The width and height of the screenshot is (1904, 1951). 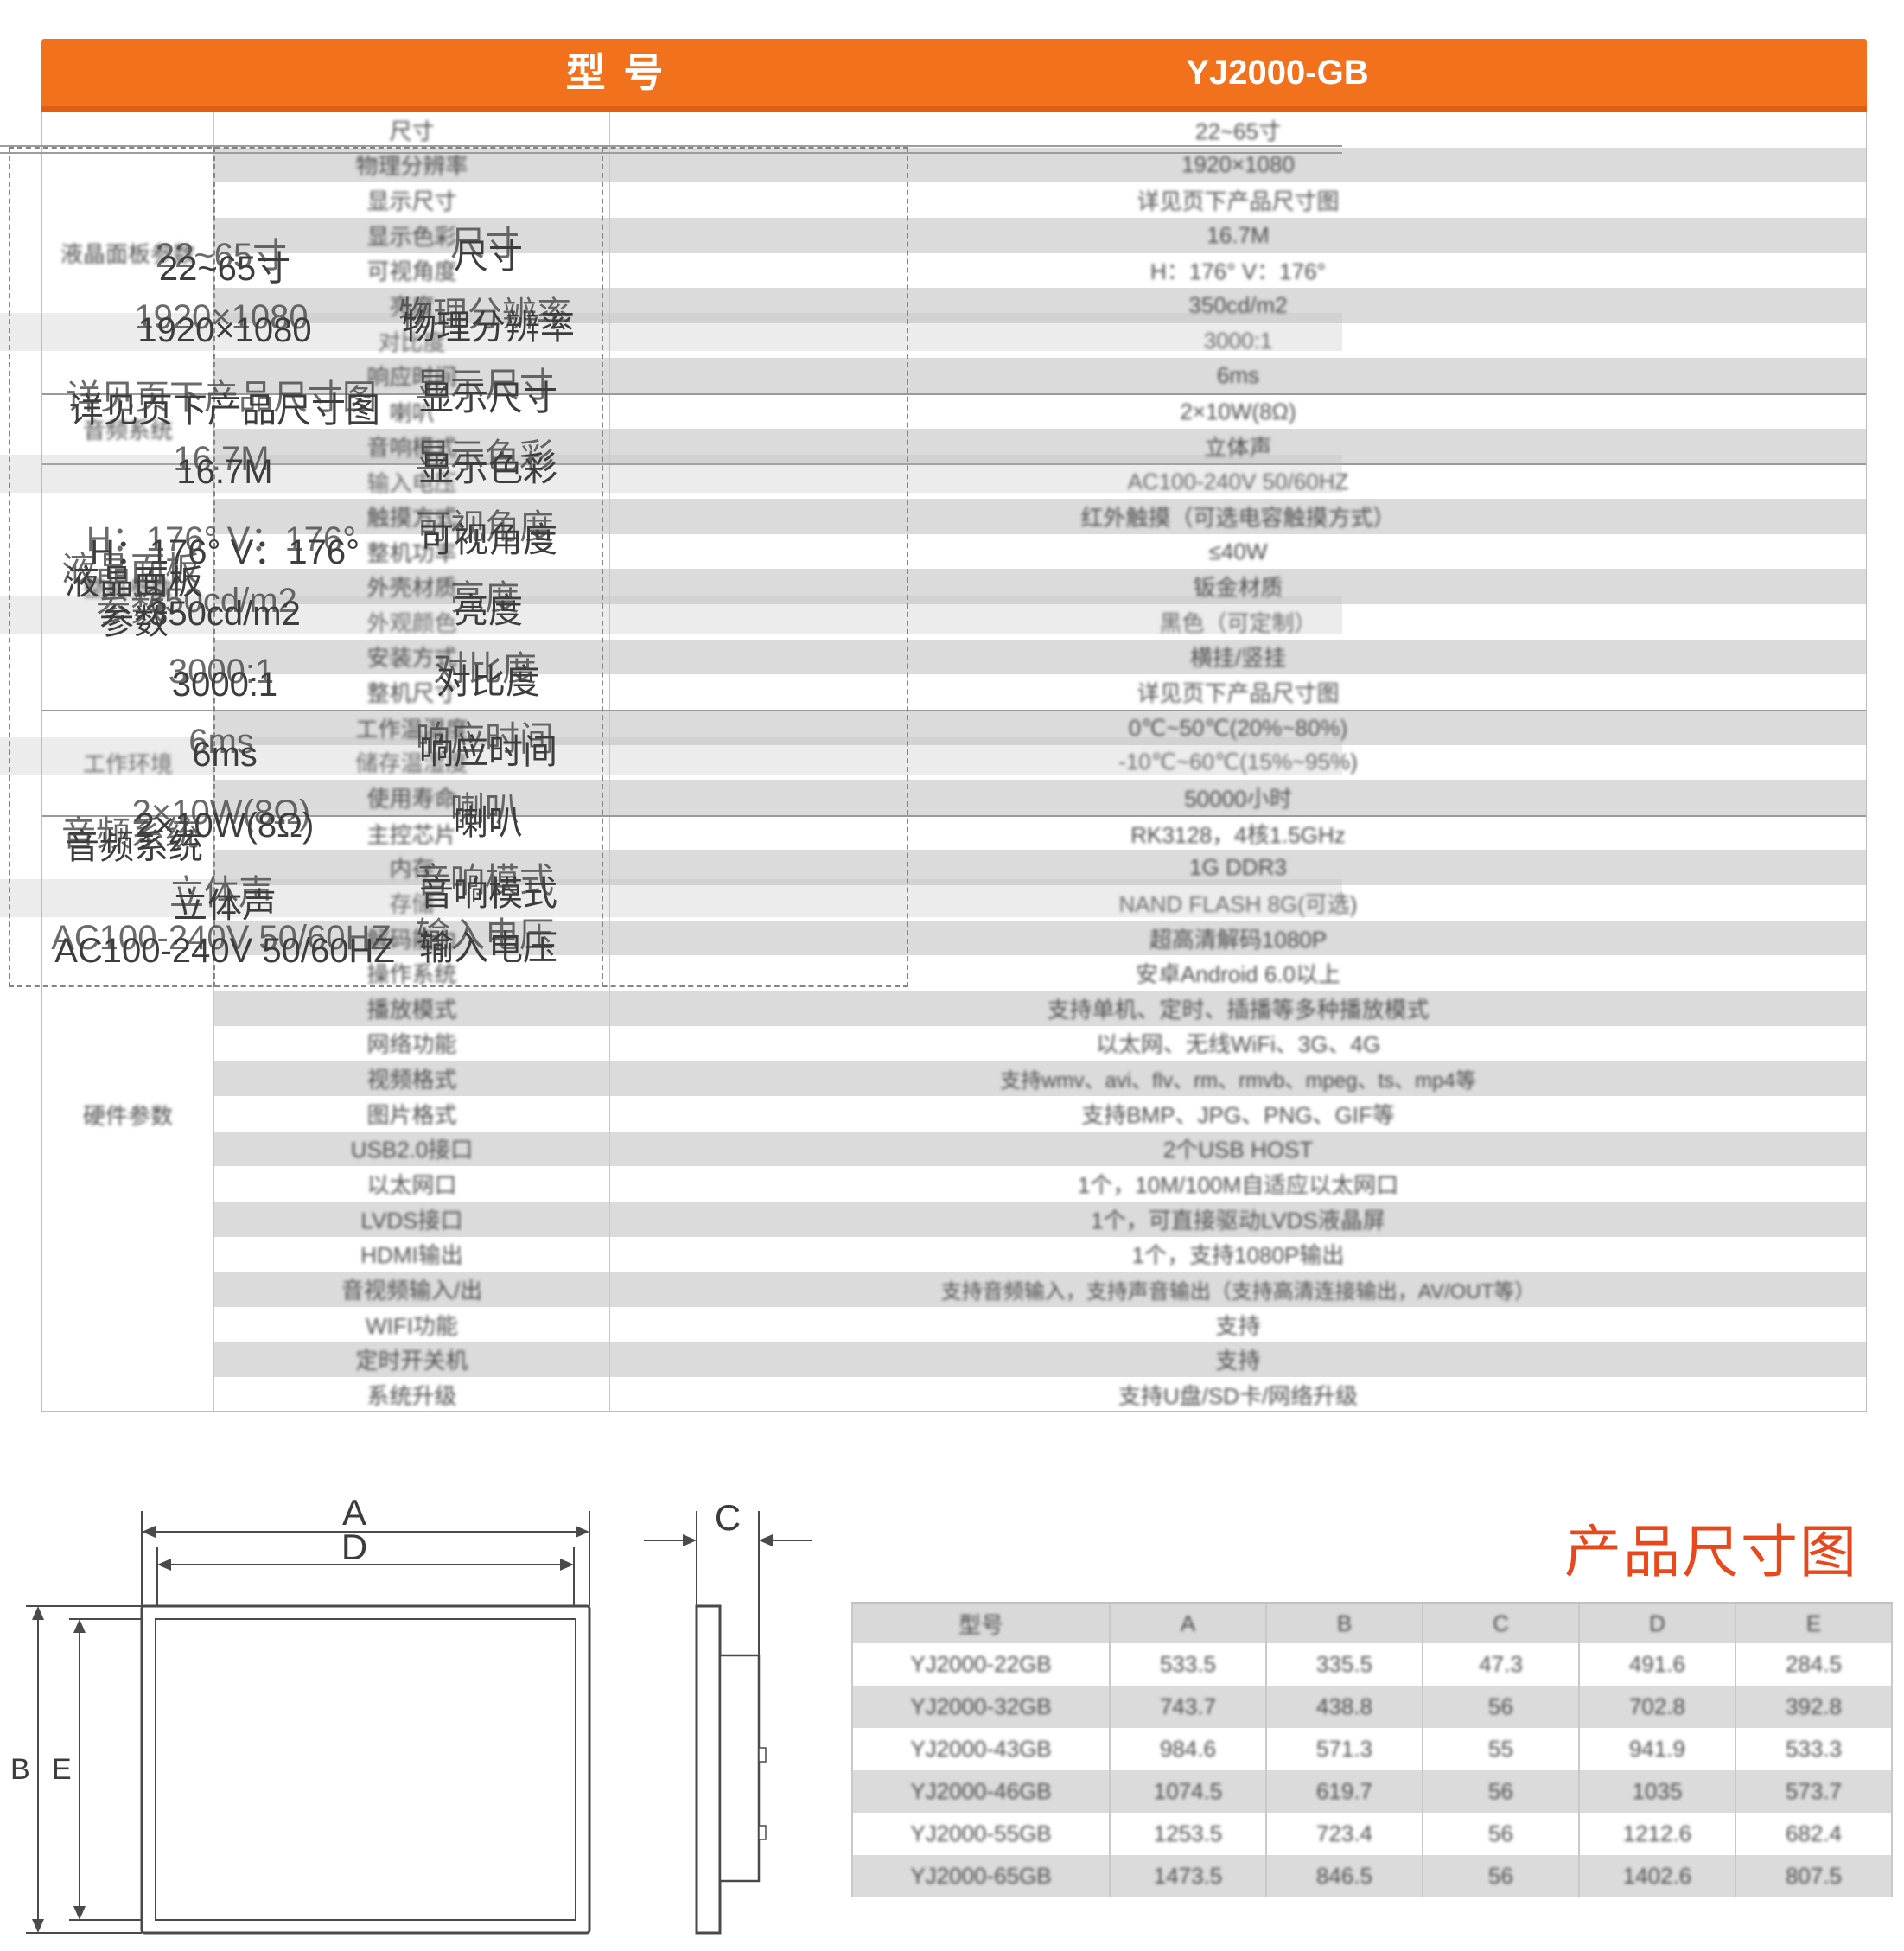 I want to click on spec-label: 储存温湿度, so click(x=412, y=763).